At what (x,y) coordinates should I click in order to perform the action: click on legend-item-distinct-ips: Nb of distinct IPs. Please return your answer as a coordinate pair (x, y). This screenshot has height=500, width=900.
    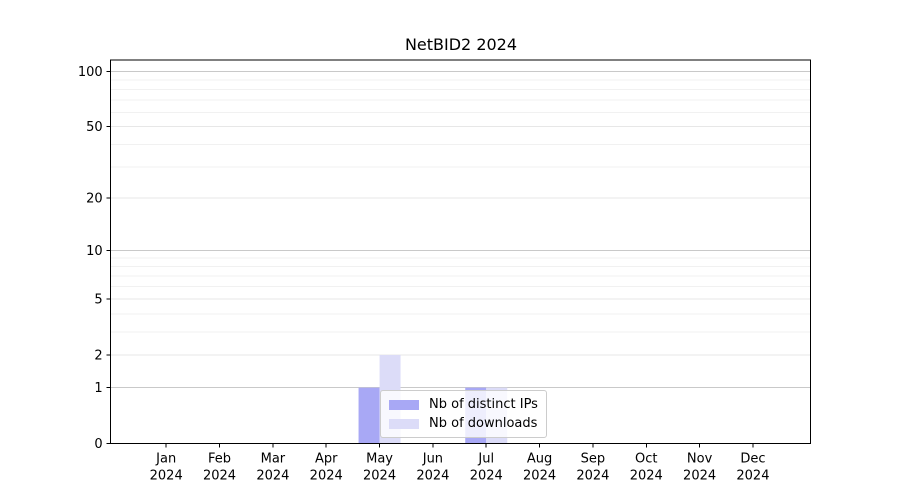
    Looking at the image, I should click on (463, 404).